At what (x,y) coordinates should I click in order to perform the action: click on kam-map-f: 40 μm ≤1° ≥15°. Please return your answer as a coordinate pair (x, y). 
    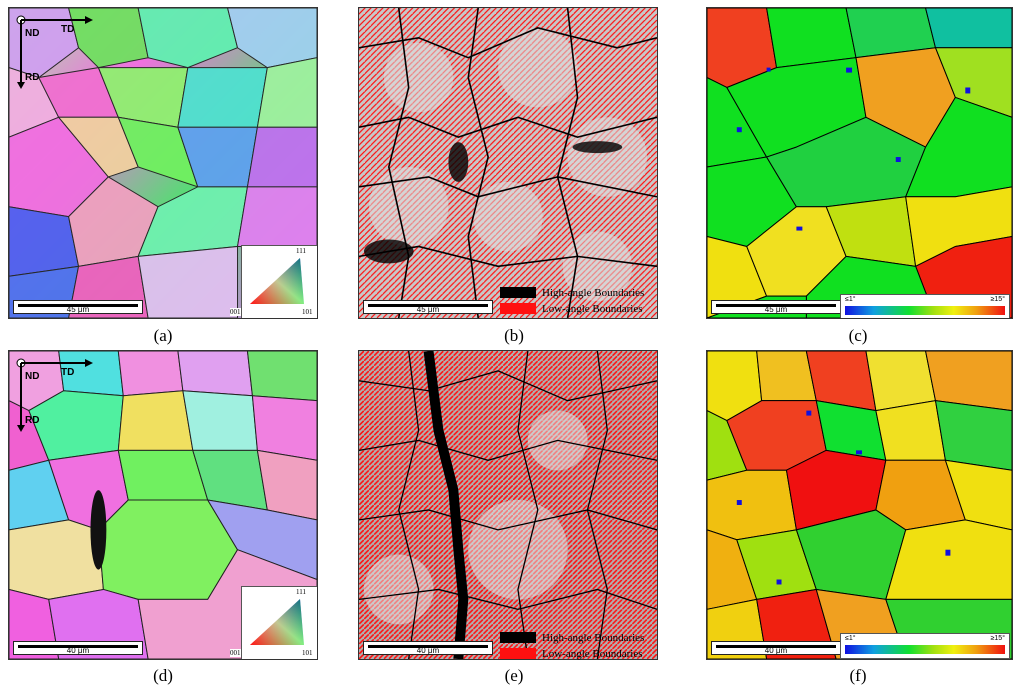
    Looking at the image, I should click on (859, 505).